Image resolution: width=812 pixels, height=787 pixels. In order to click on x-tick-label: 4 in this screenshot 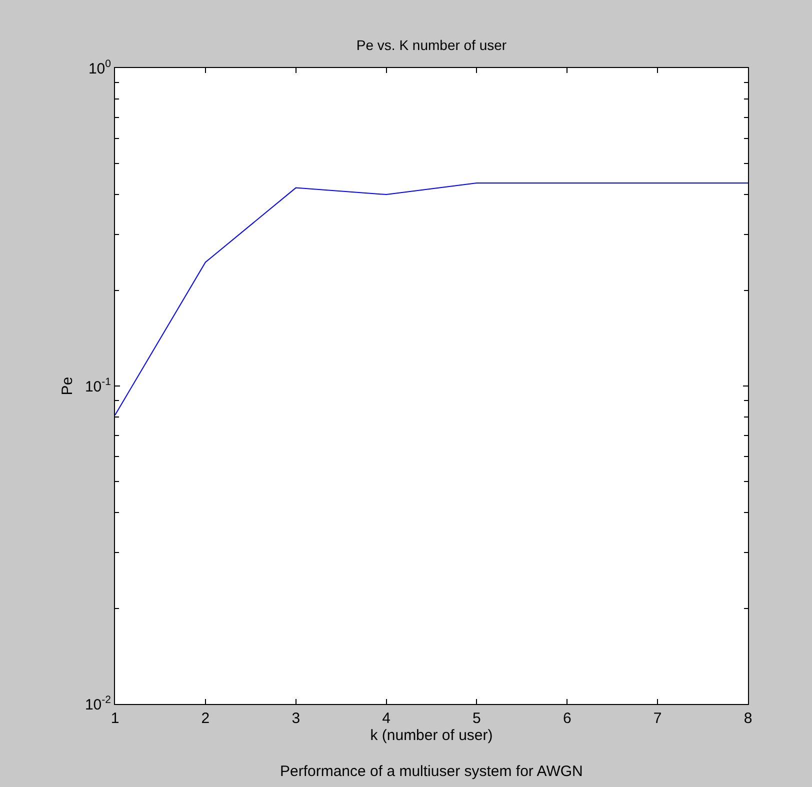, I will do `click(386, 718)`.